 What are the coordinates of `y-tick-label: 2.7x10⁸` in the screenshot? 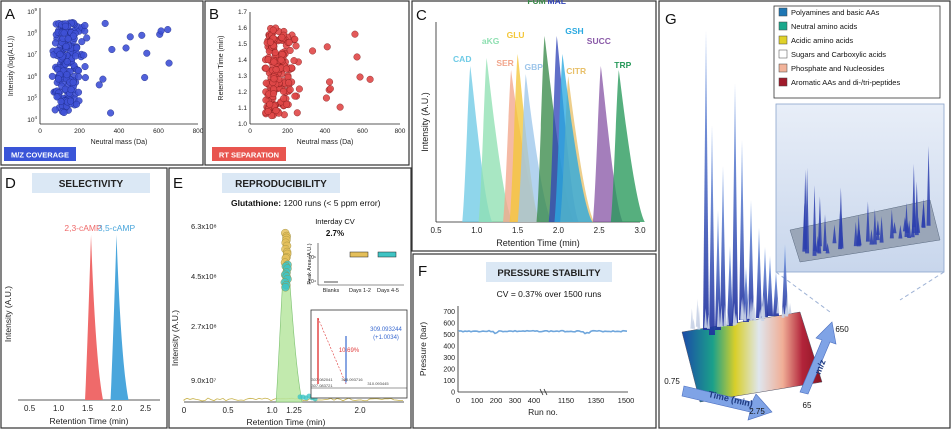 It's located at (204, 326).